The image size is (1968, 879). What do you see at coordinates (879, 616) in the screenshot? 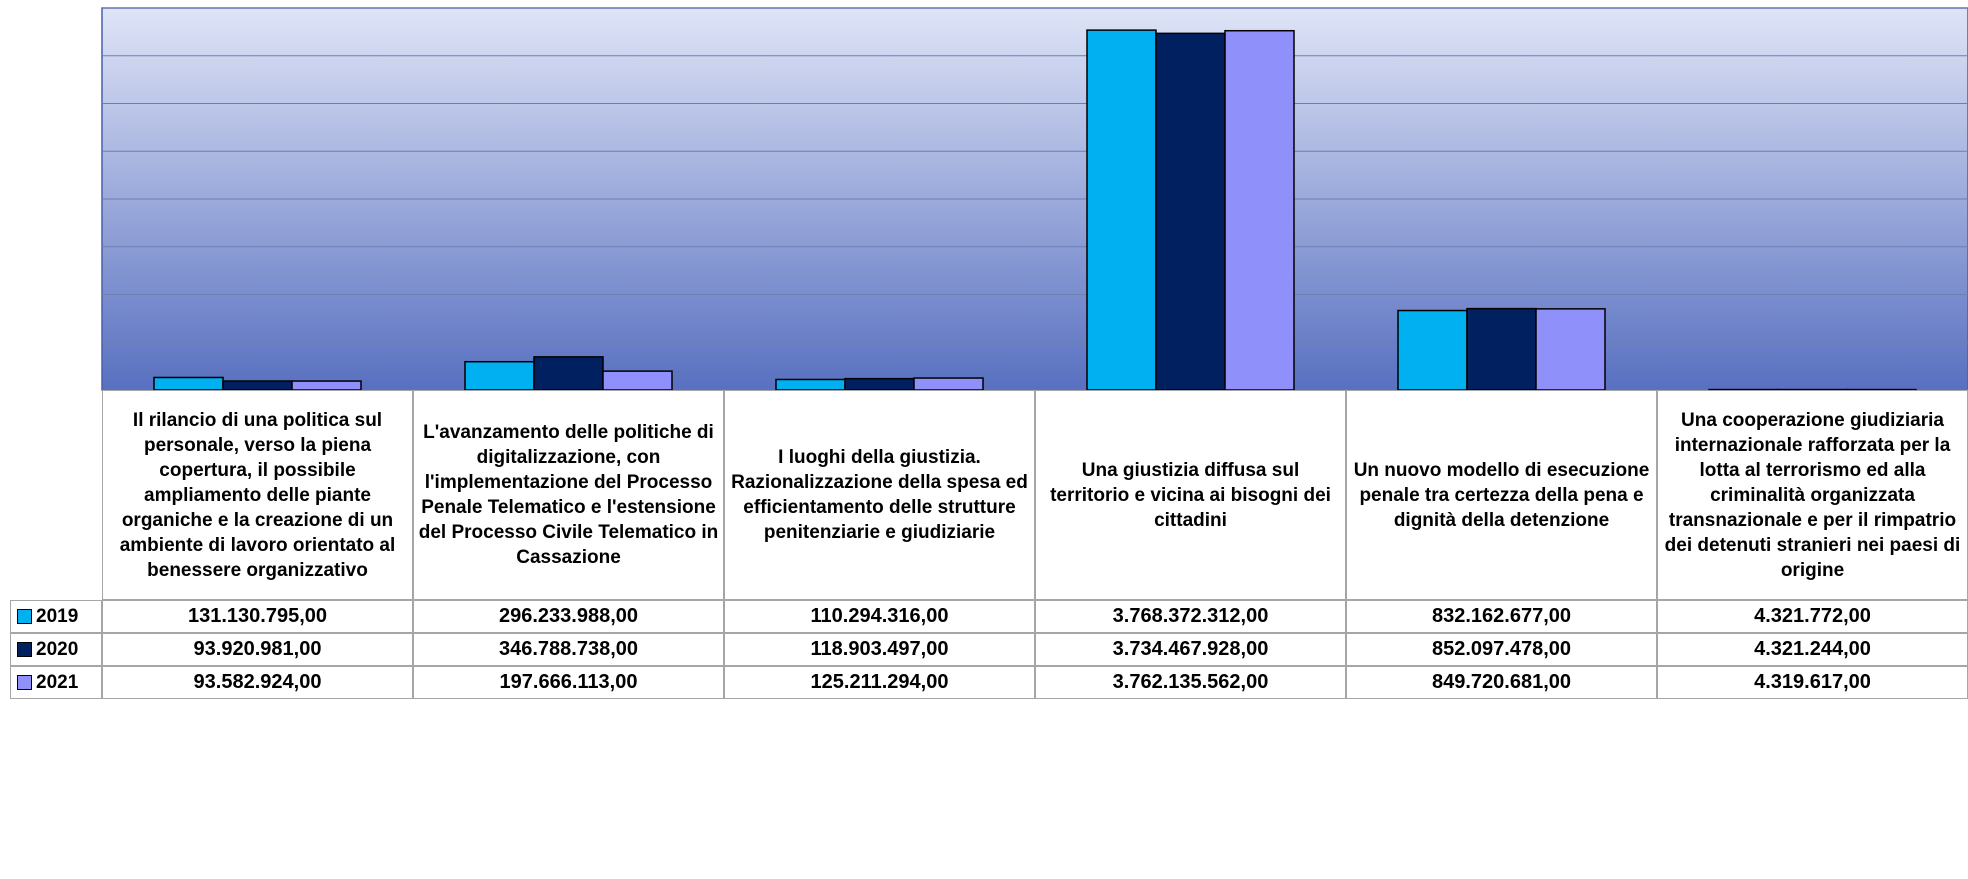
I see `value-label: 110.294.316,00` at bounding box center [879, 616].